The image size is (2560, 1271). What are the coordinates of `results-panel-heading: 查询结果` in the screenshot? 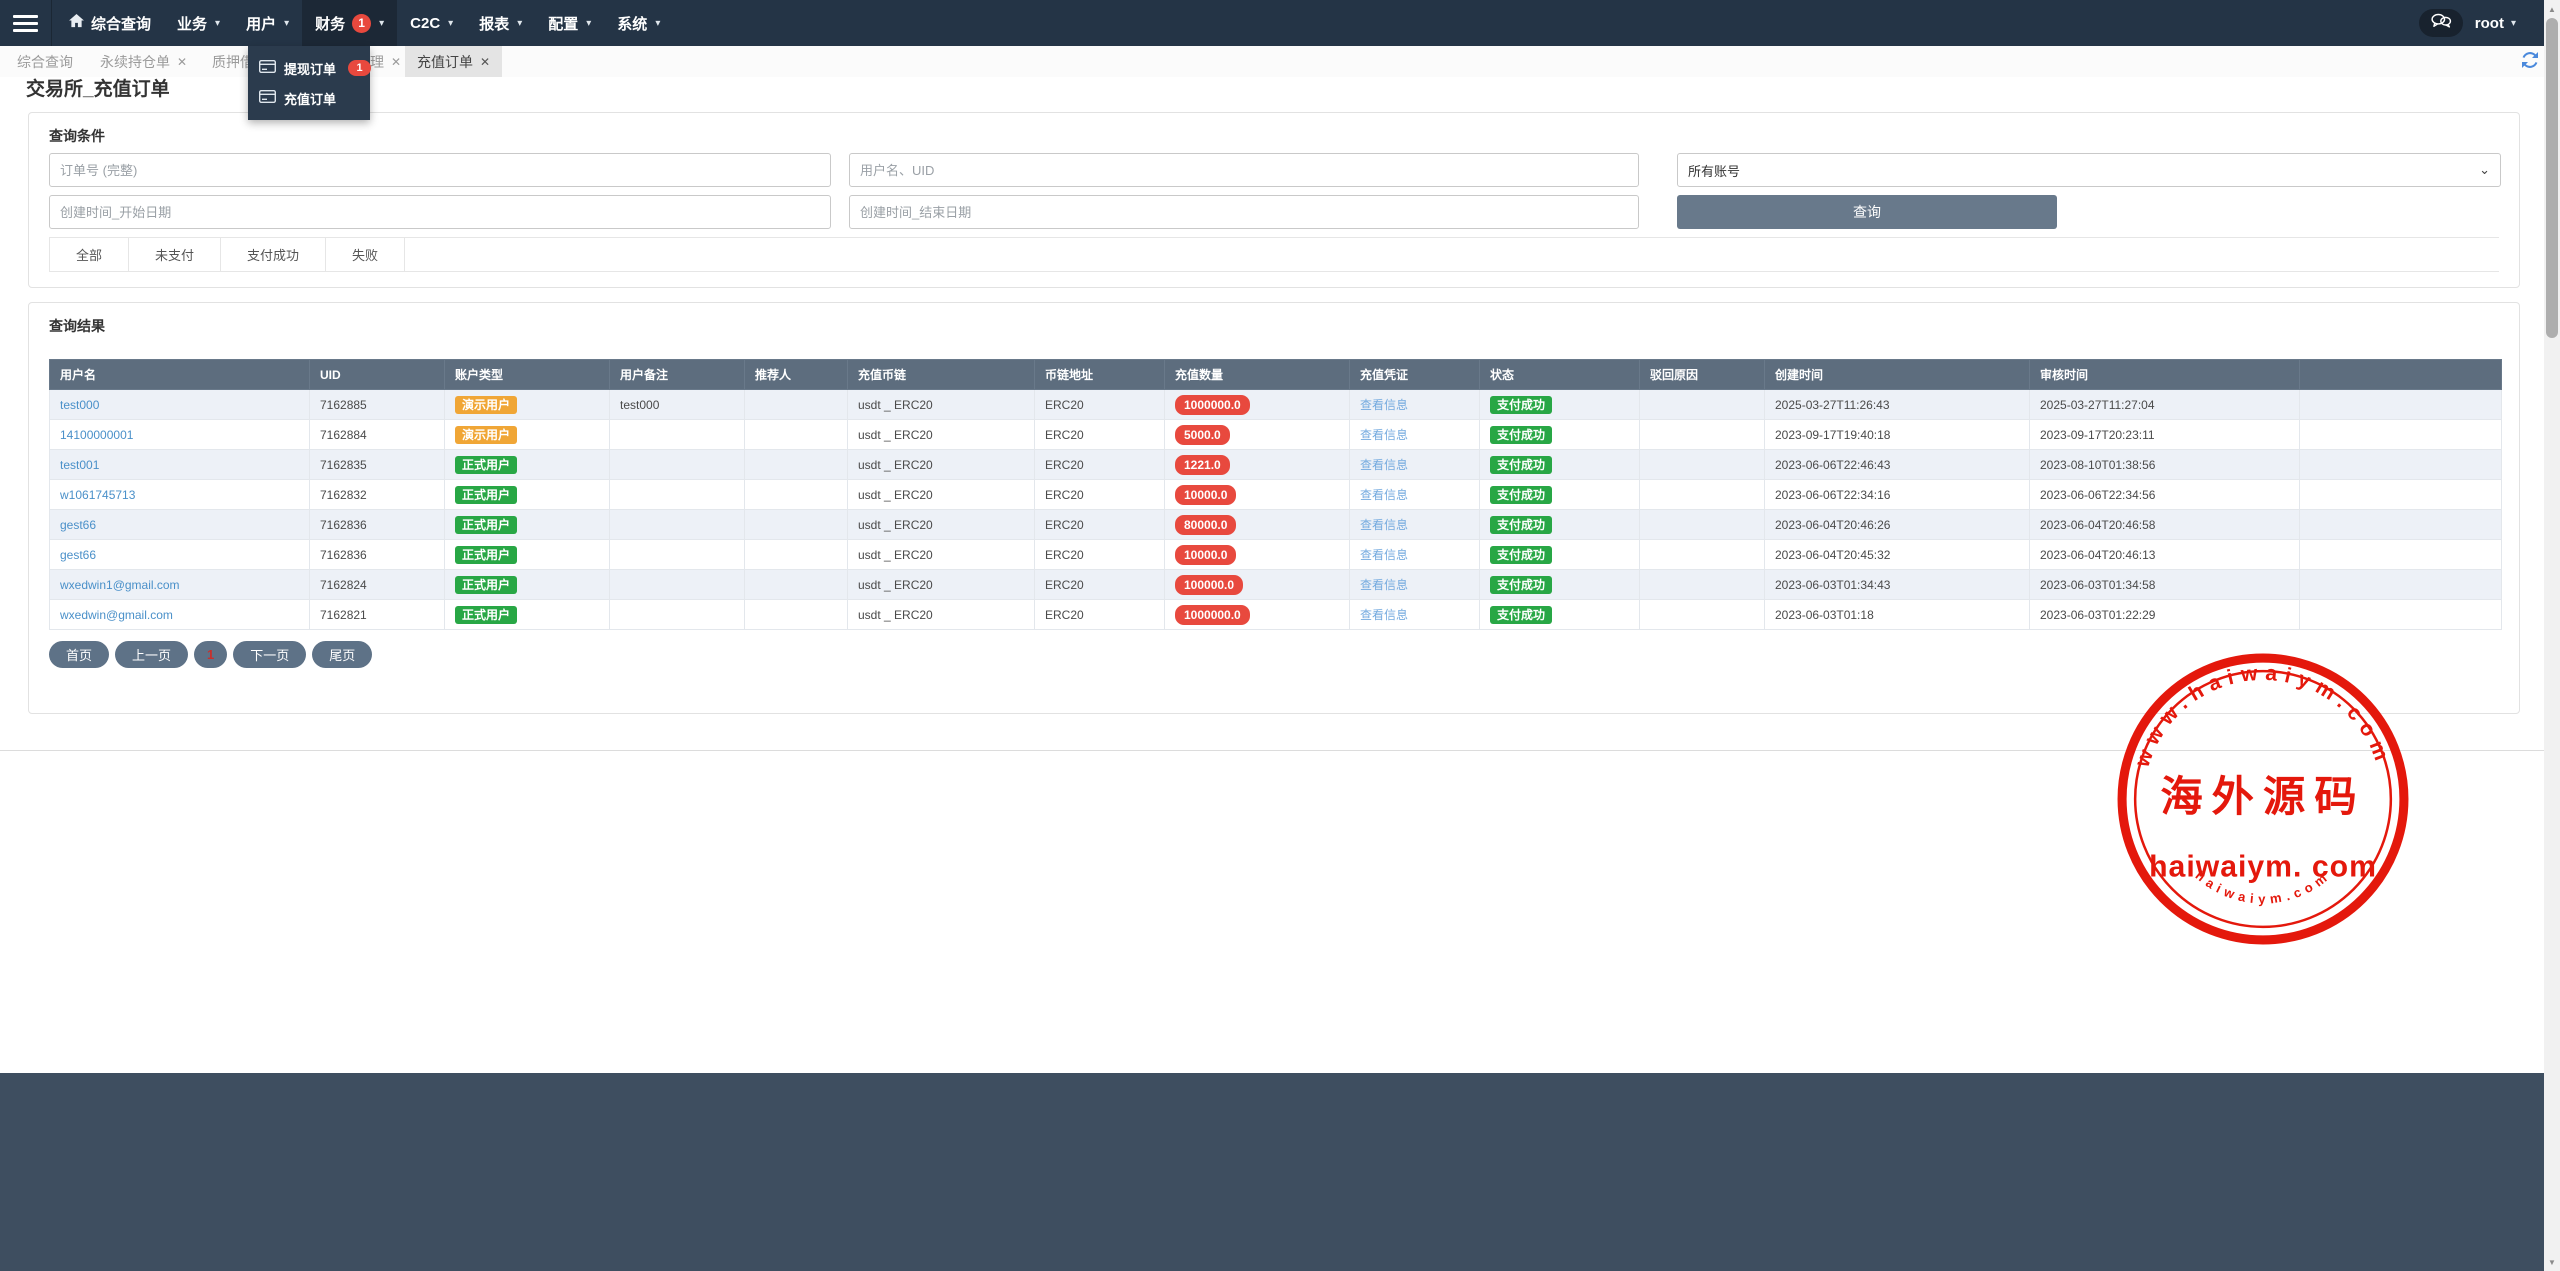 It's located at (77, 326).